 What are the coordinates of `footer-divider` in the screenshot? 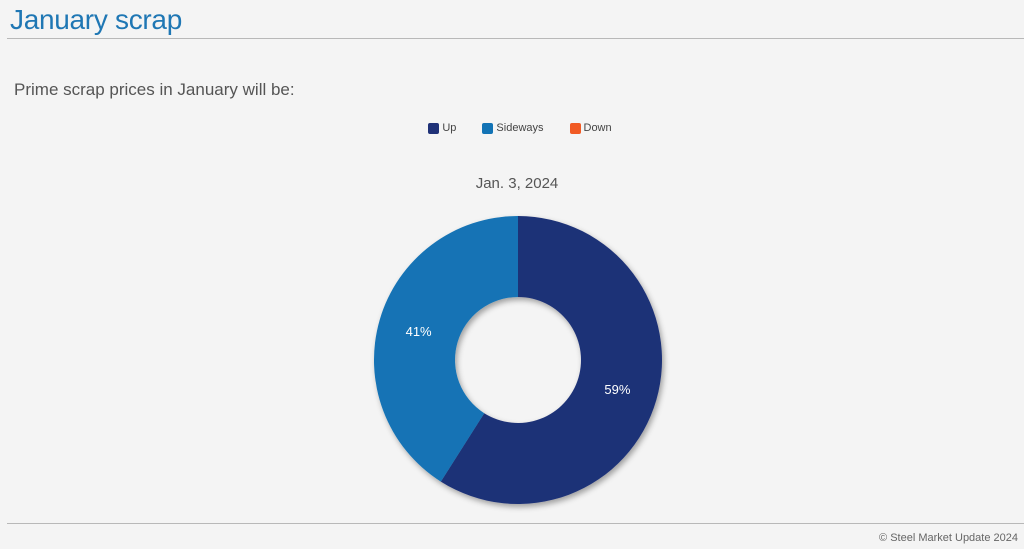 It's located at (515, 523).